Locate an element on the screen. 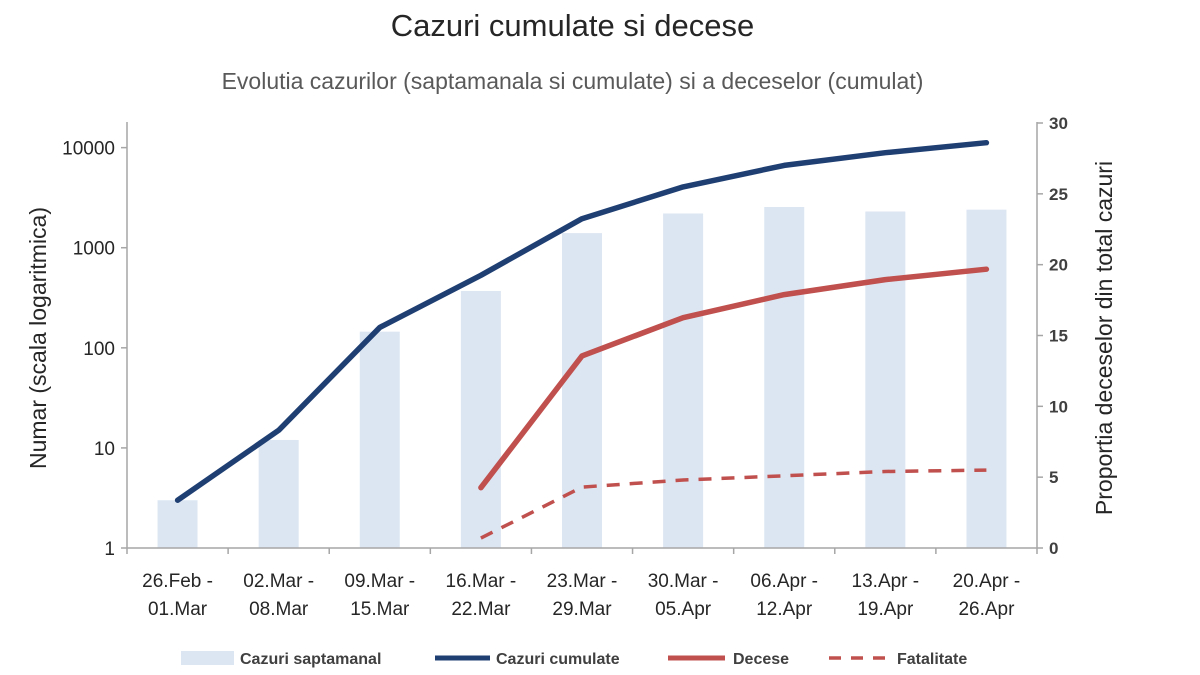  x-tick-label-line: 30.Mar - is located at coordinates (683, 581).